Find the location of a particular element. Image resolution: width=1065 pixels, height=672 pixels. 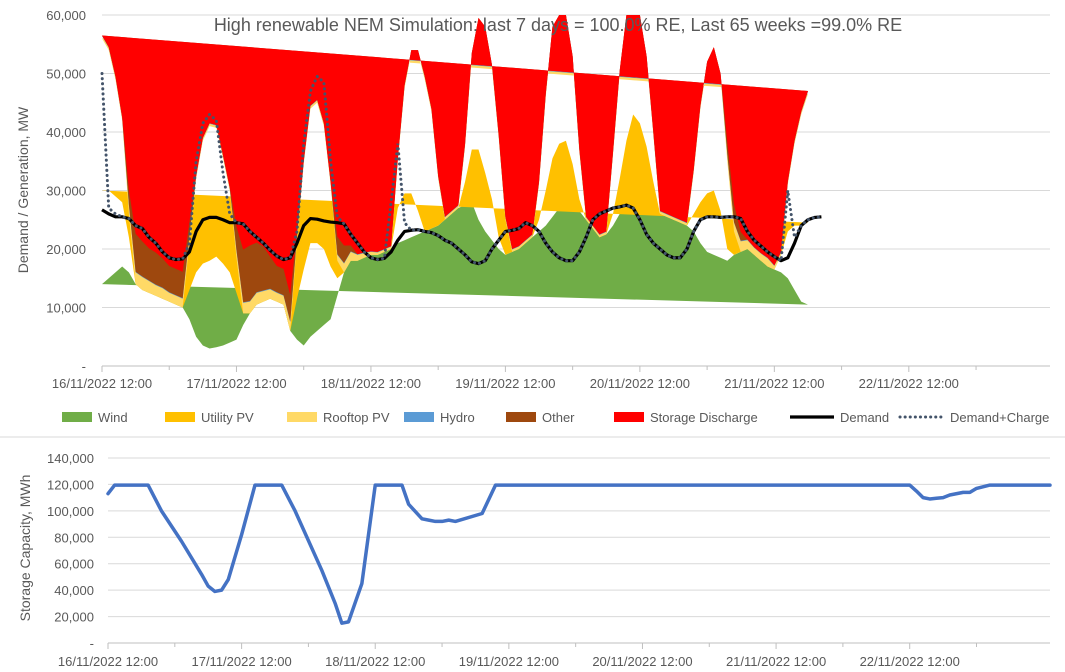

bottom-y-tick-label: 120,000 is located at coordinates (70, 484).